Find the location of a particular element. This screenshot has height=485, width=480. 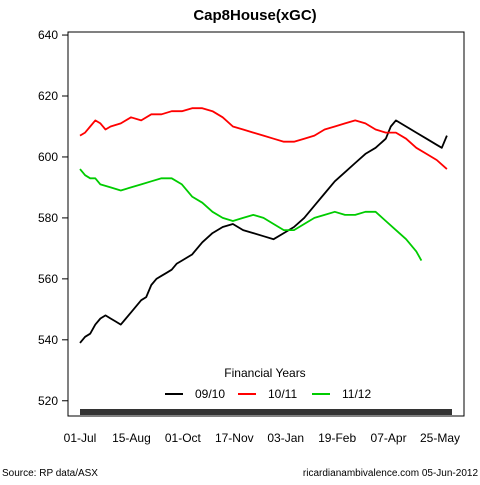

y-tick-label: 540 is located at coordinates (48, 340).